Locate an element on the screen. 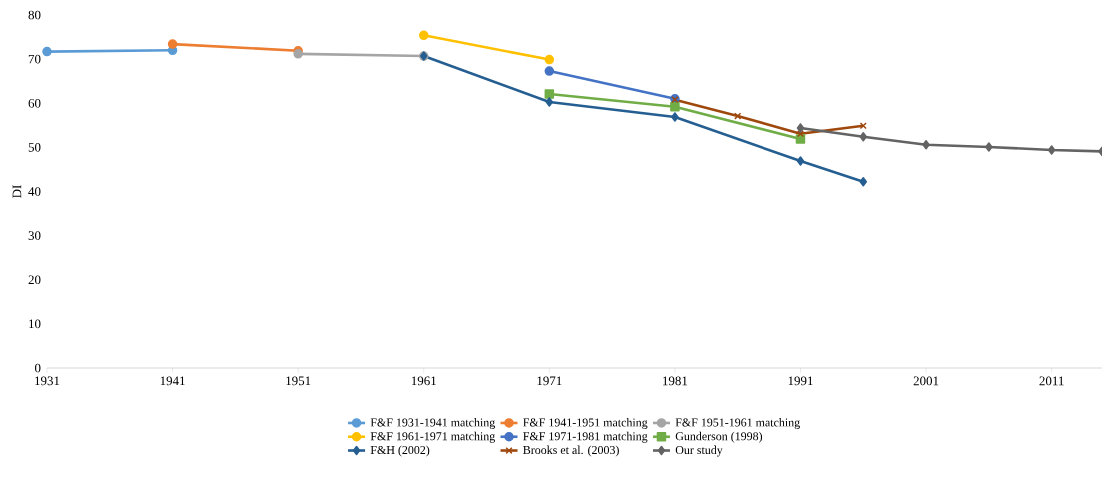 The width and height of the screenshot is (1102, 491). y-tick-label: 50 is located at coordinates (34, 147).